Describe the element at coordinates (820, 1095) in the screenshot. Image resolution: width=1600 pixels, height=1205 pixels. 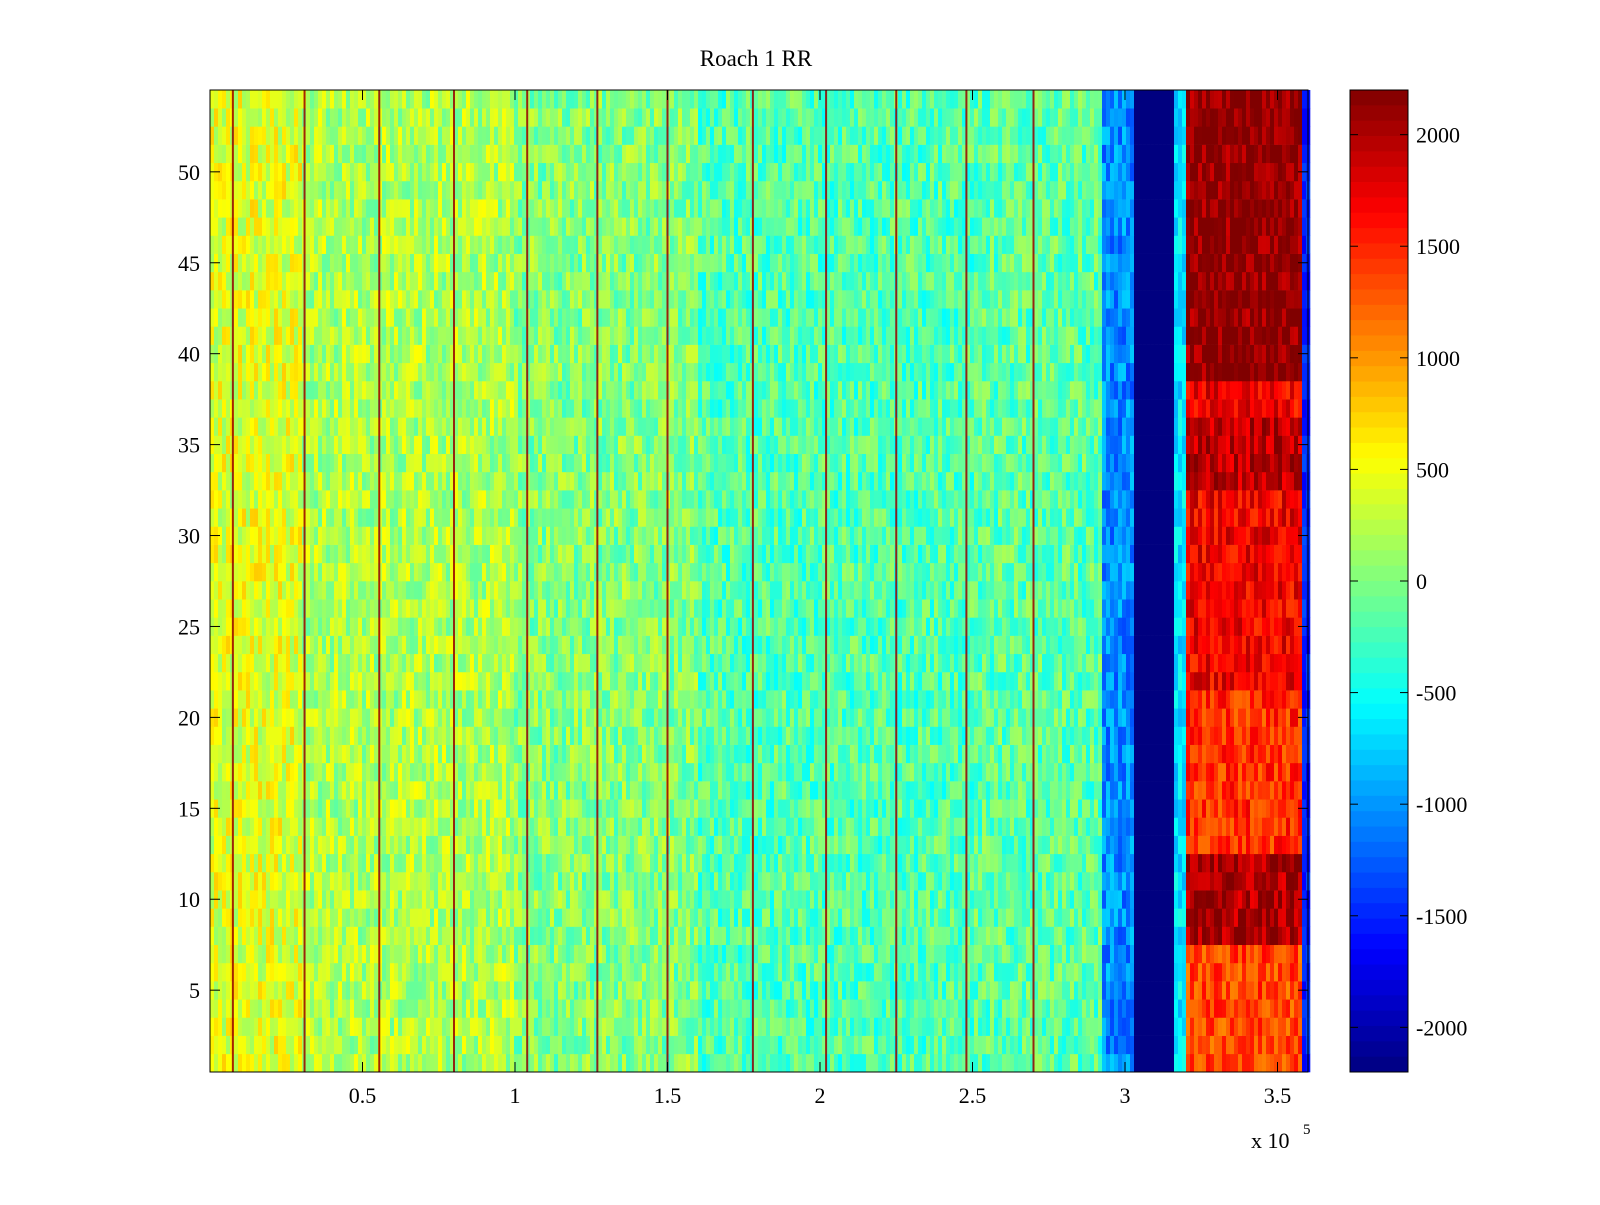
I see `x-tick-label: 2` at that location.